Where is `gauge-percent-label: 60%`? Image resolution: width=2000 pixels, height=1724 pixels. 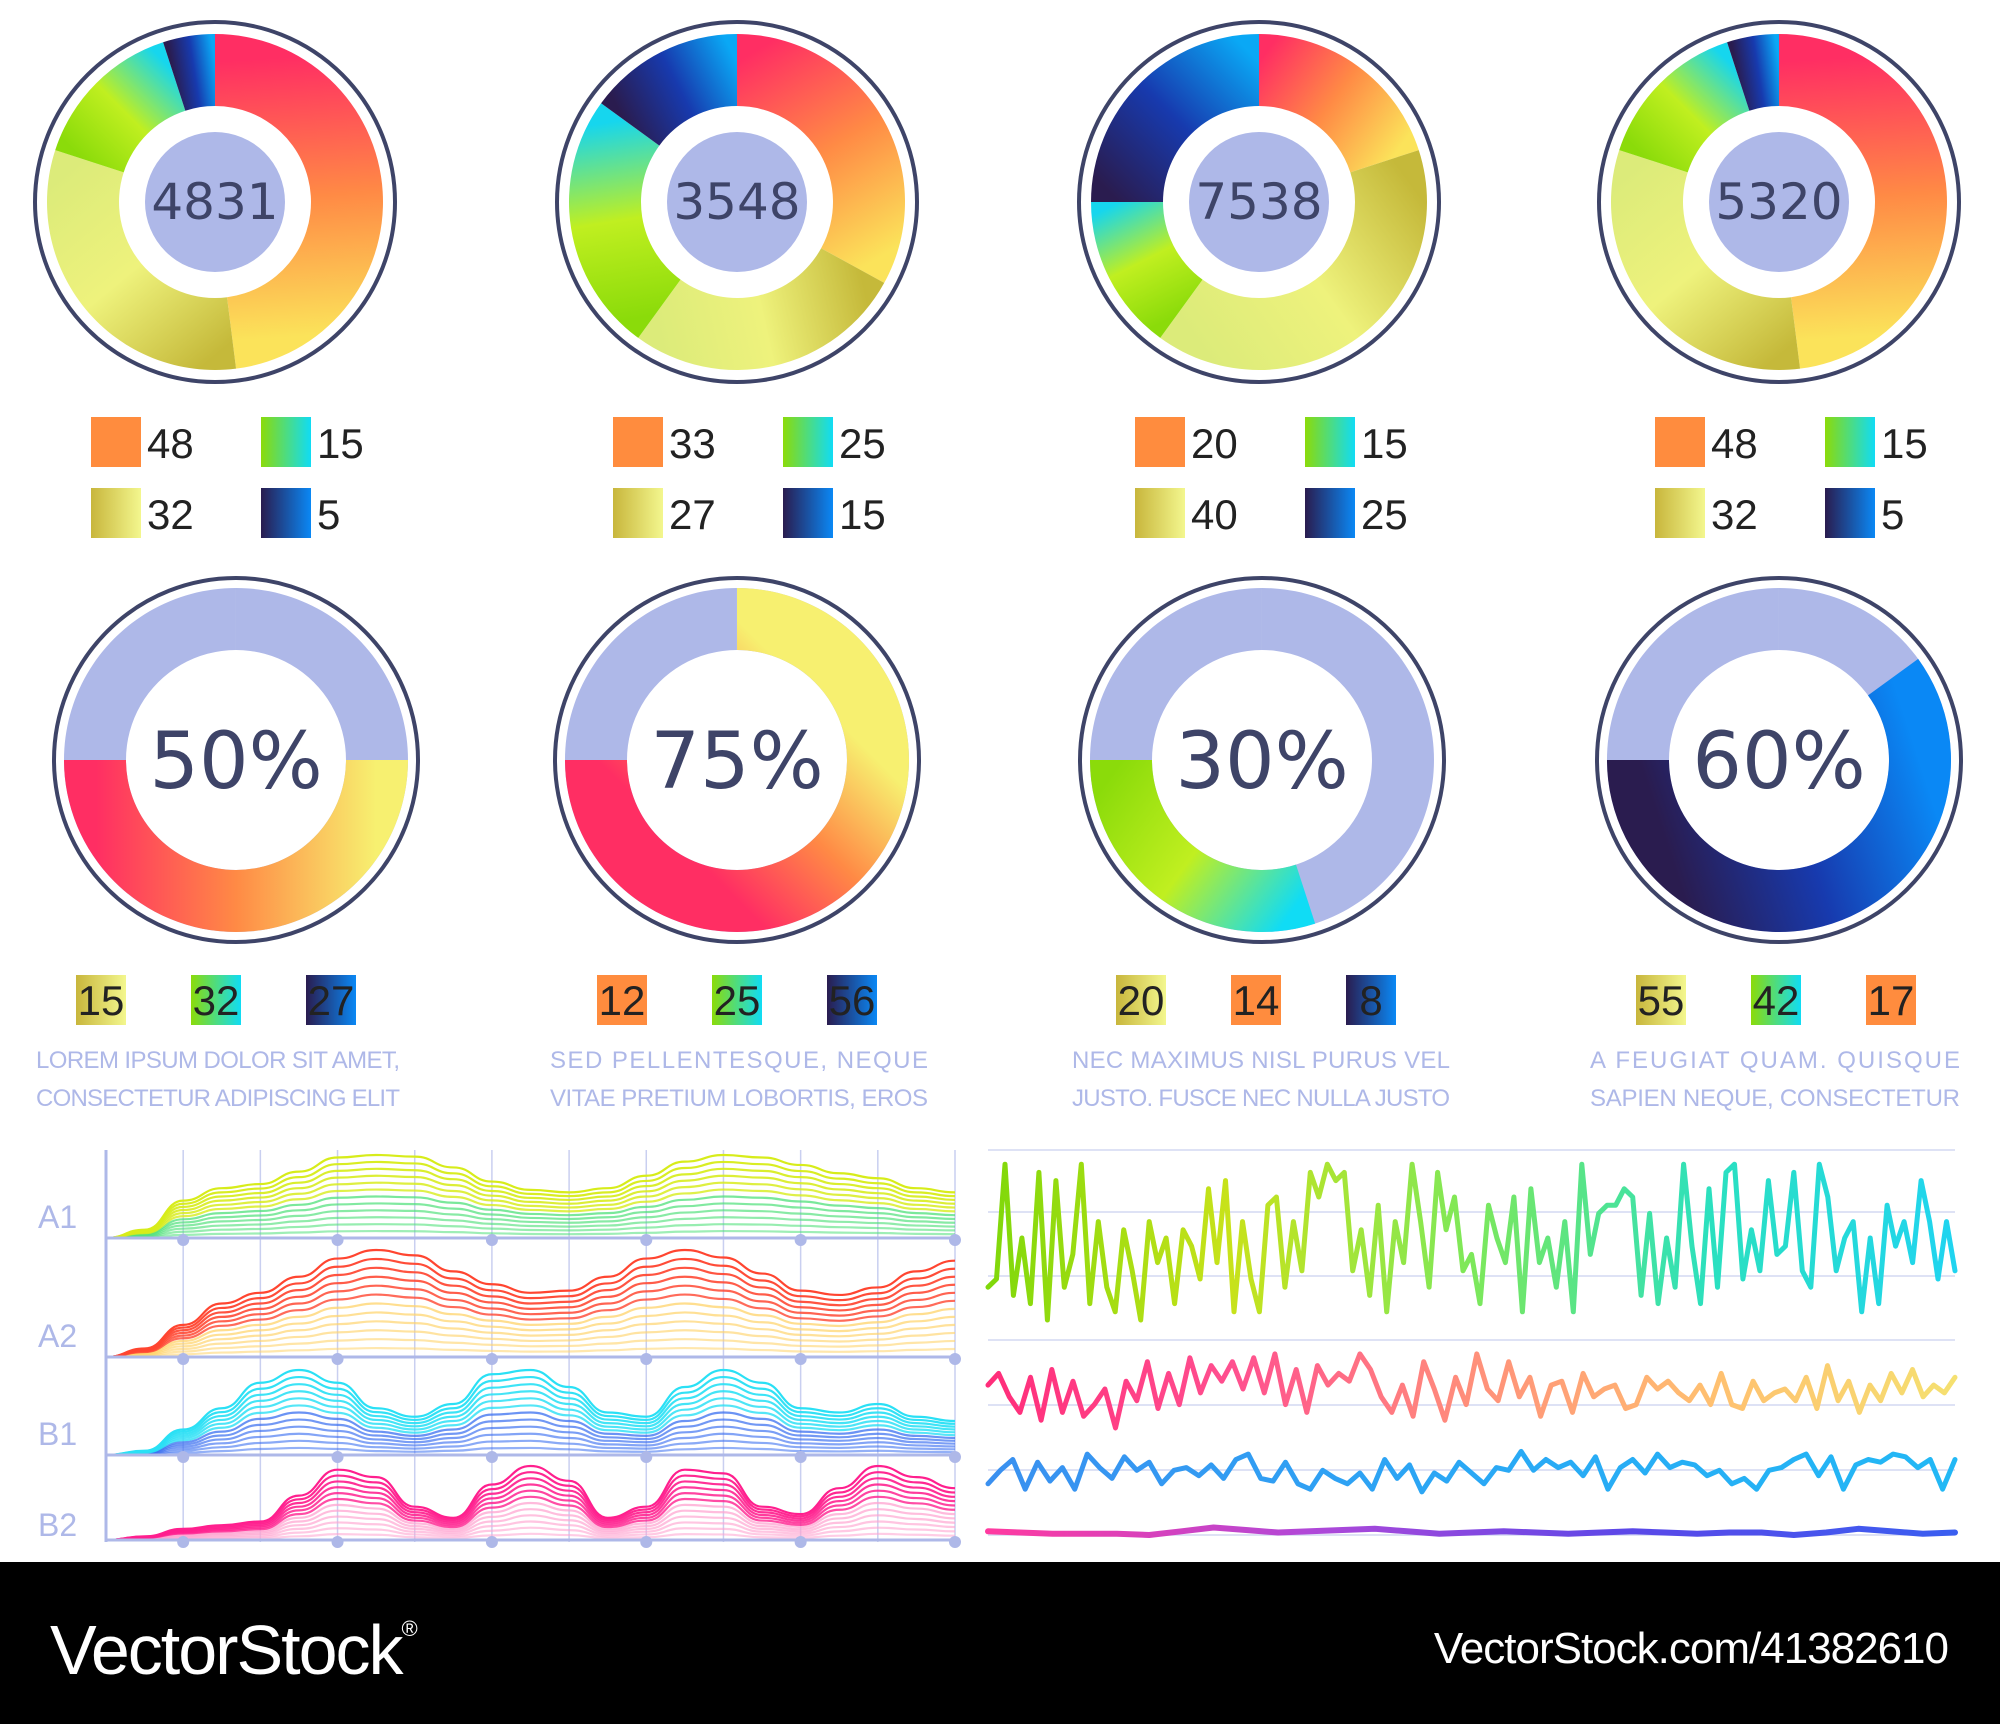 gauge-percent-label: 60% is located at coordinates (1778, 762).